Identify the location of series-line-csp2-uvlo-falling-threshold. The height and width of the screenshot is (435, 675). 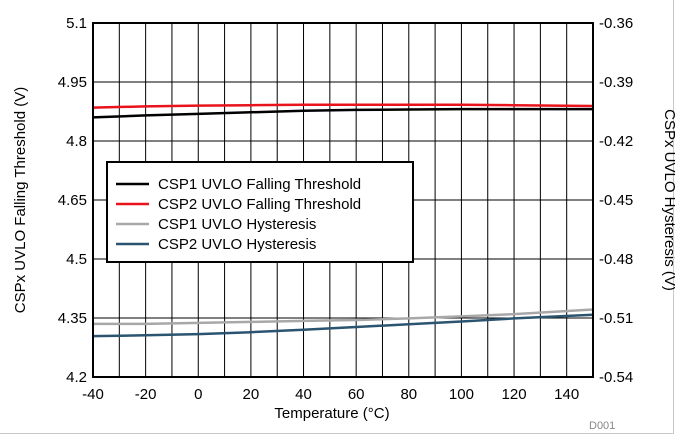
(343, 106).